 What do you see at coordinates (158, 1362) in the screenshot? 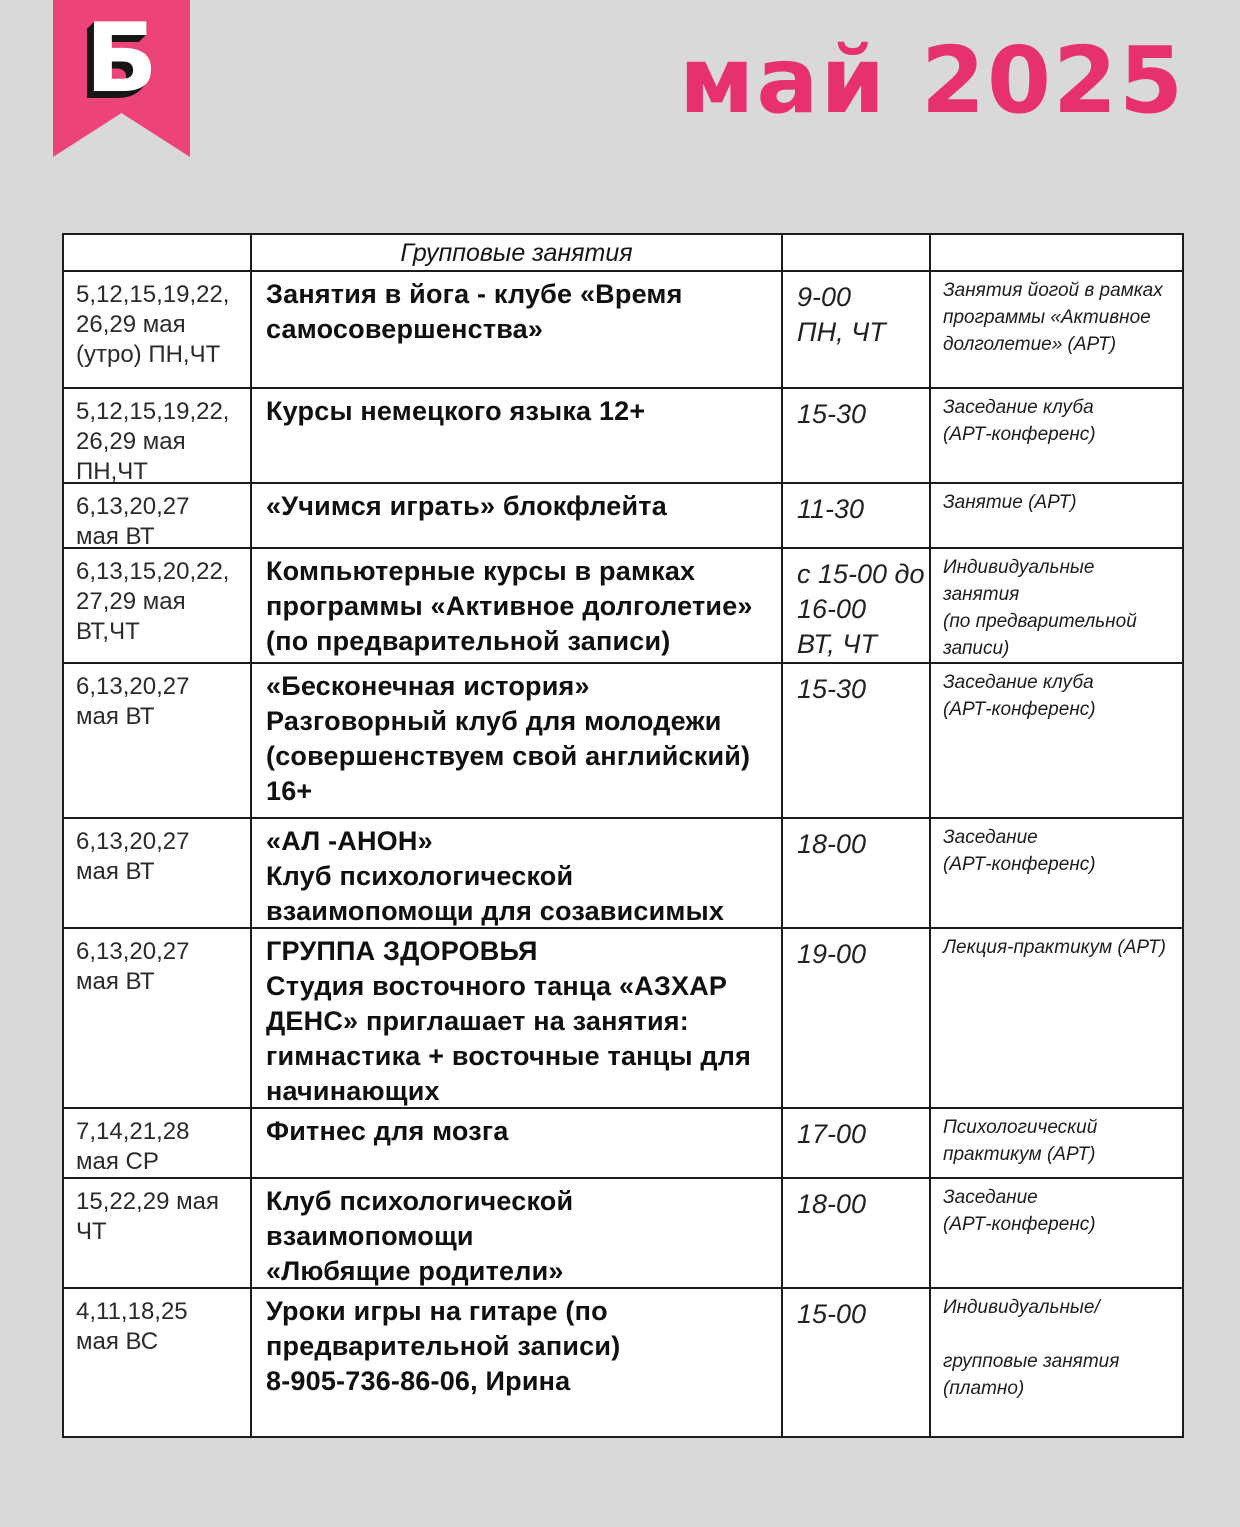
I see `dates-cell: 4,11,18,25 мая ВС` at bounding box center [158, 1362].